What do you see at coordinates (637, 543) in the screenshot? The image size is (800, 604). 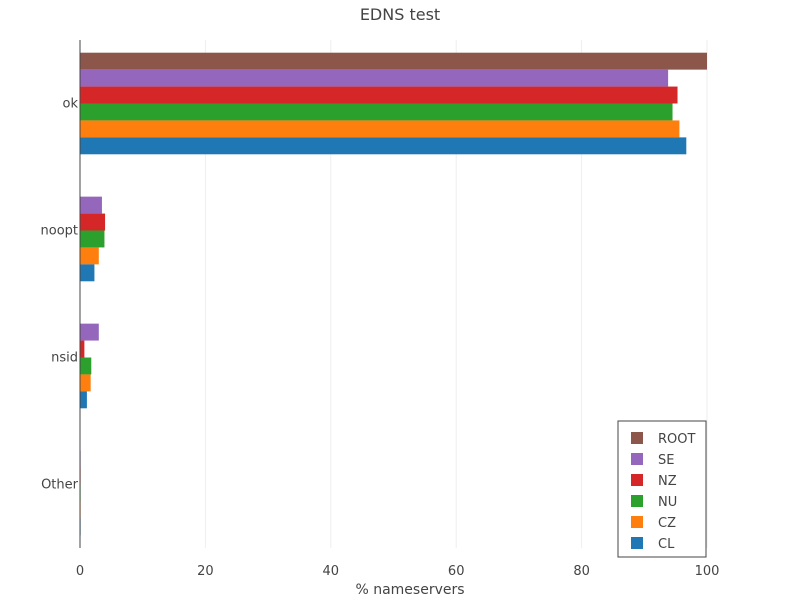 I see `legend-swatch-cl` at bounding box center [637, 543].